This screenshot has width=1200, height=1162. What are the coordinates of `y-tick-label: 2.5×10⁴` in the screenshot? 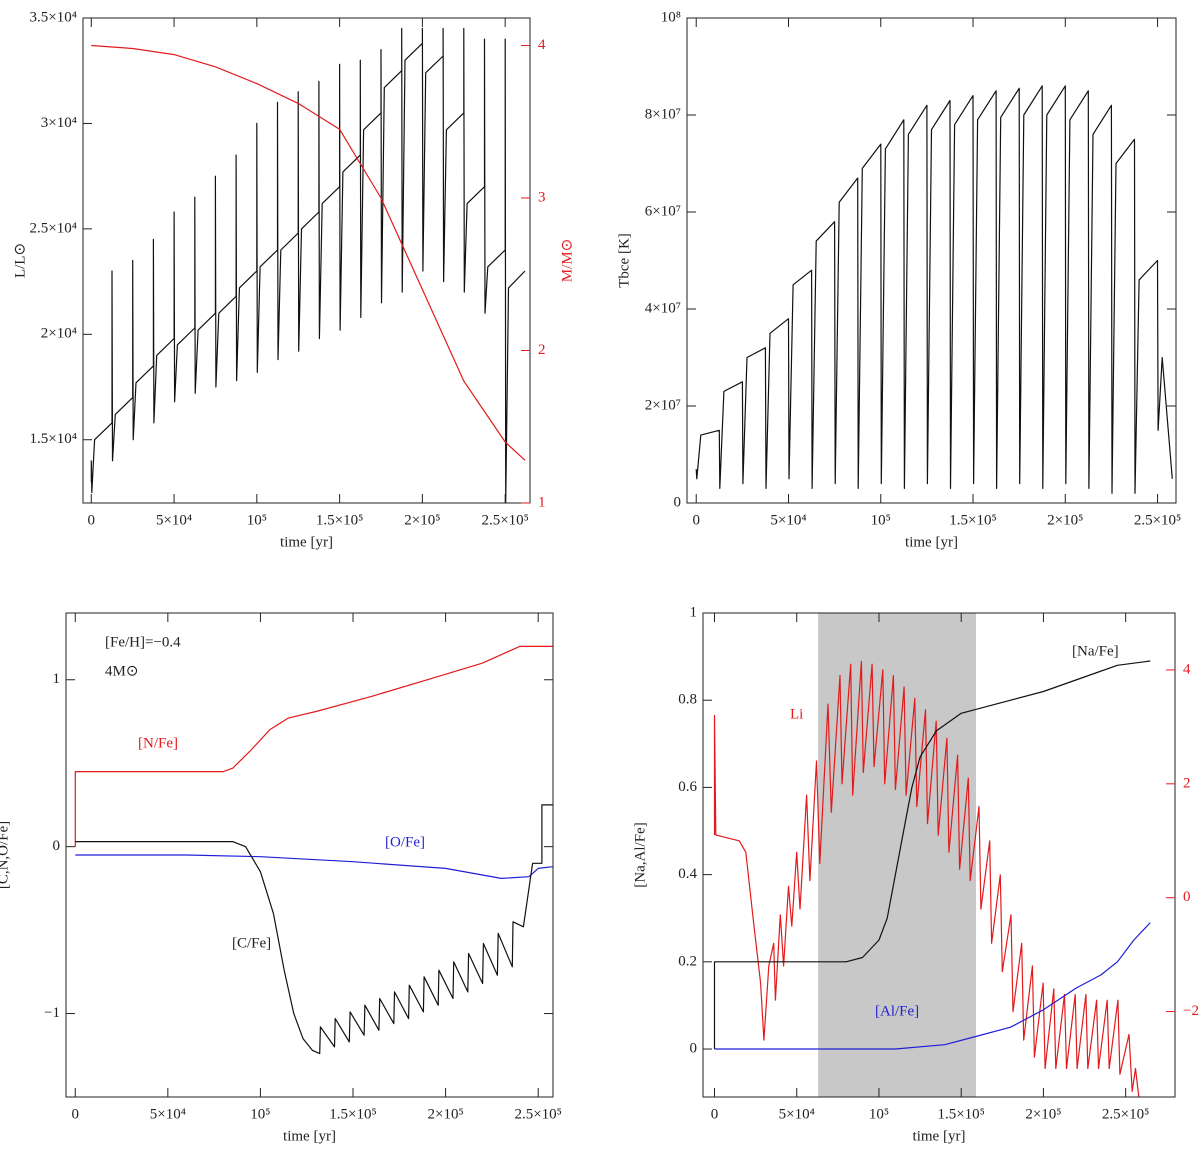 It's located at (53, 228).